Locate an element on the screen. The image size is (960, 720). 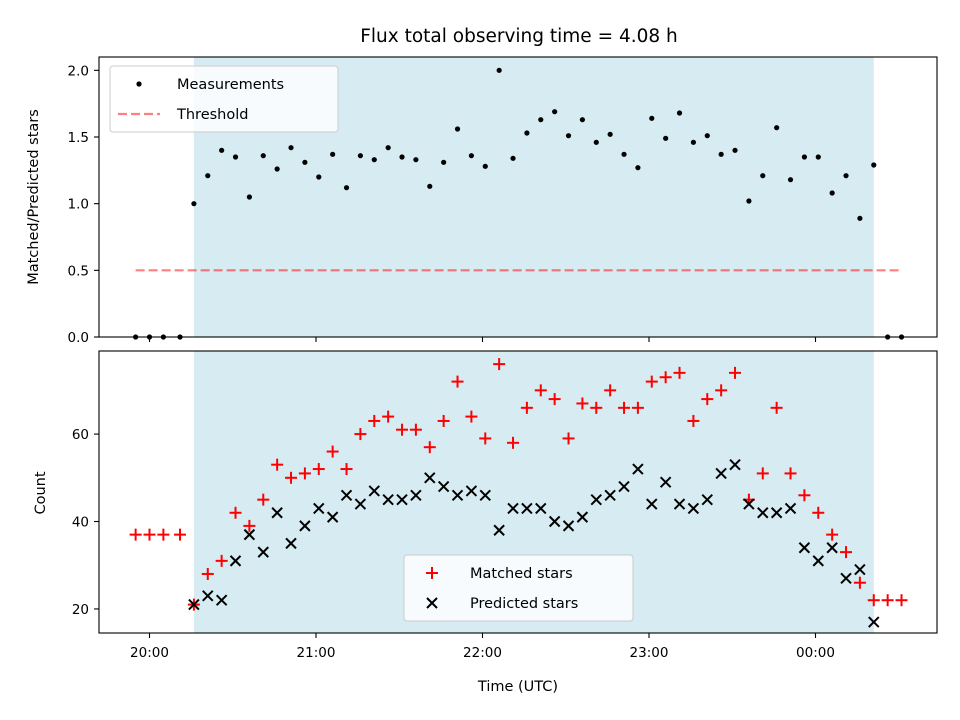
predicted-stars-legend-label: Predicted stars is located at coordinates (524, 604).